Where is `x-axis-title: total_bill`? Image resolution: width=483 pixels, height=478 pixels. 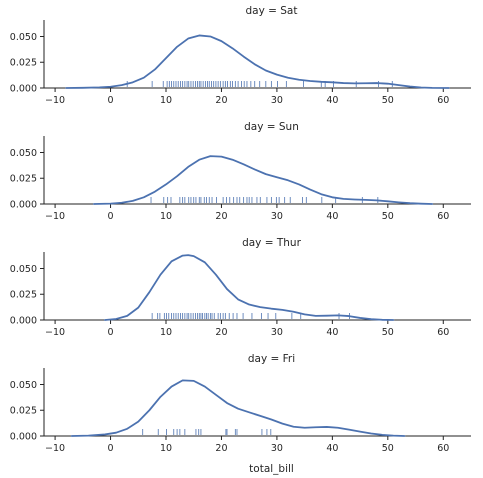 x-axis-title: total_bill is located at coordinates (271, 469).